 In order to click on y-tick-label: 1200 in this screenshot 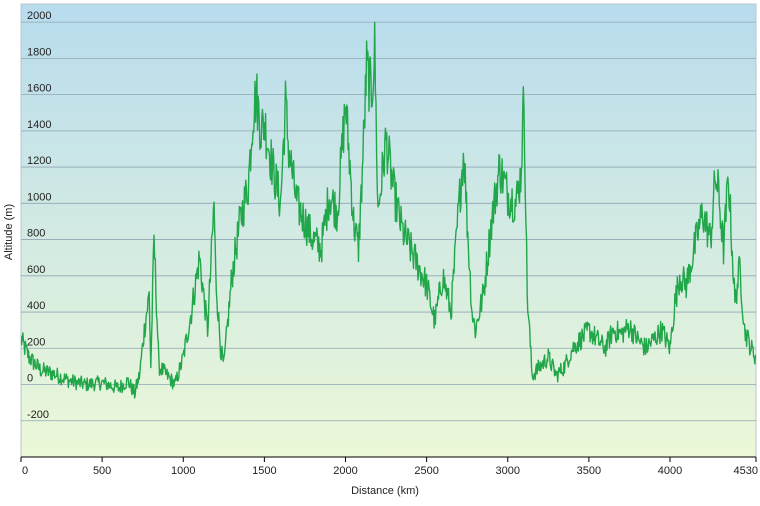, I will do `click(39, 161)`.